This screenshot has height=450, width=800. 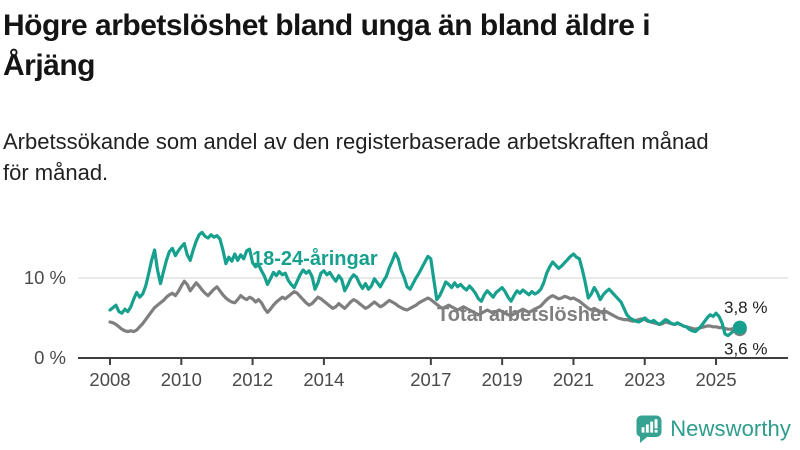 What do you see at coordinates (522, 315) in the screenshot?
I see `series-name-label: Total arbetslöshet` at bounding box center [522, 315].